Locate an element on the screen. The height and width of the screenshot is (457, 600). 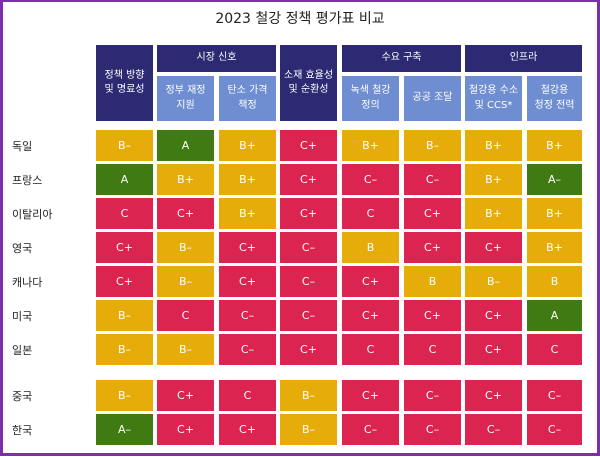
row-label-country: 독일 is located at coordinates (22, 146).